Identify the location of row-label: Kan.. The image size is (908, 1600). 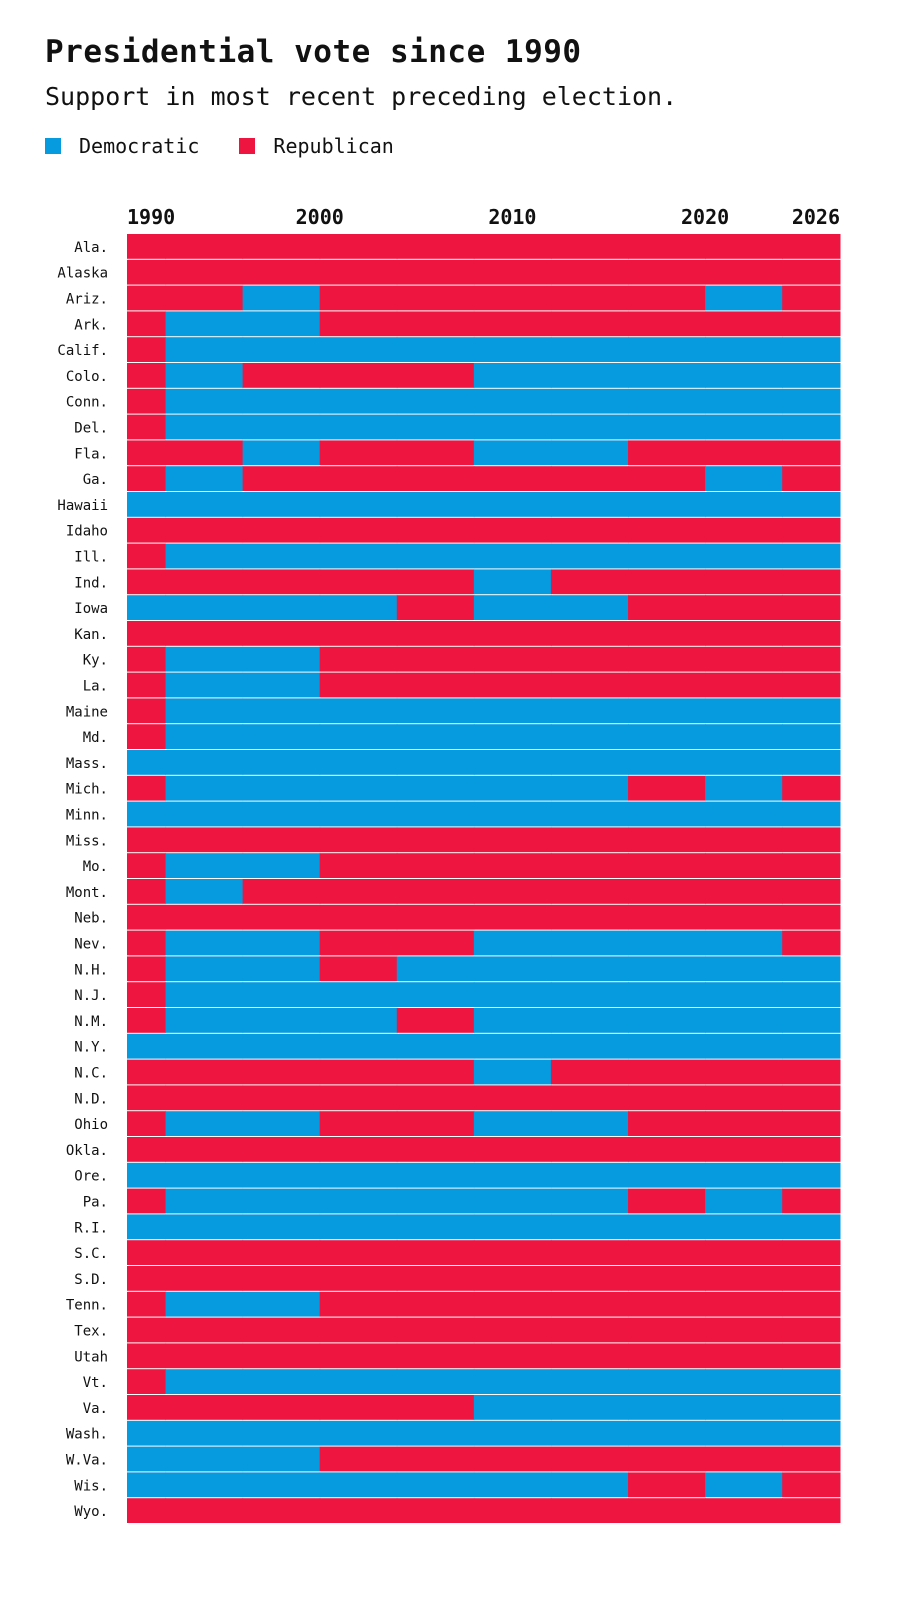
(91, 635).